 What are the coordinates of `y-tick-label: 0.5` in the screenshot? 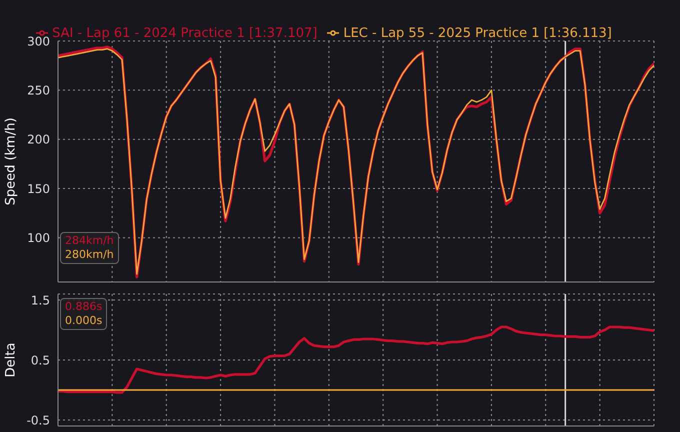 It's located at (40, 360).